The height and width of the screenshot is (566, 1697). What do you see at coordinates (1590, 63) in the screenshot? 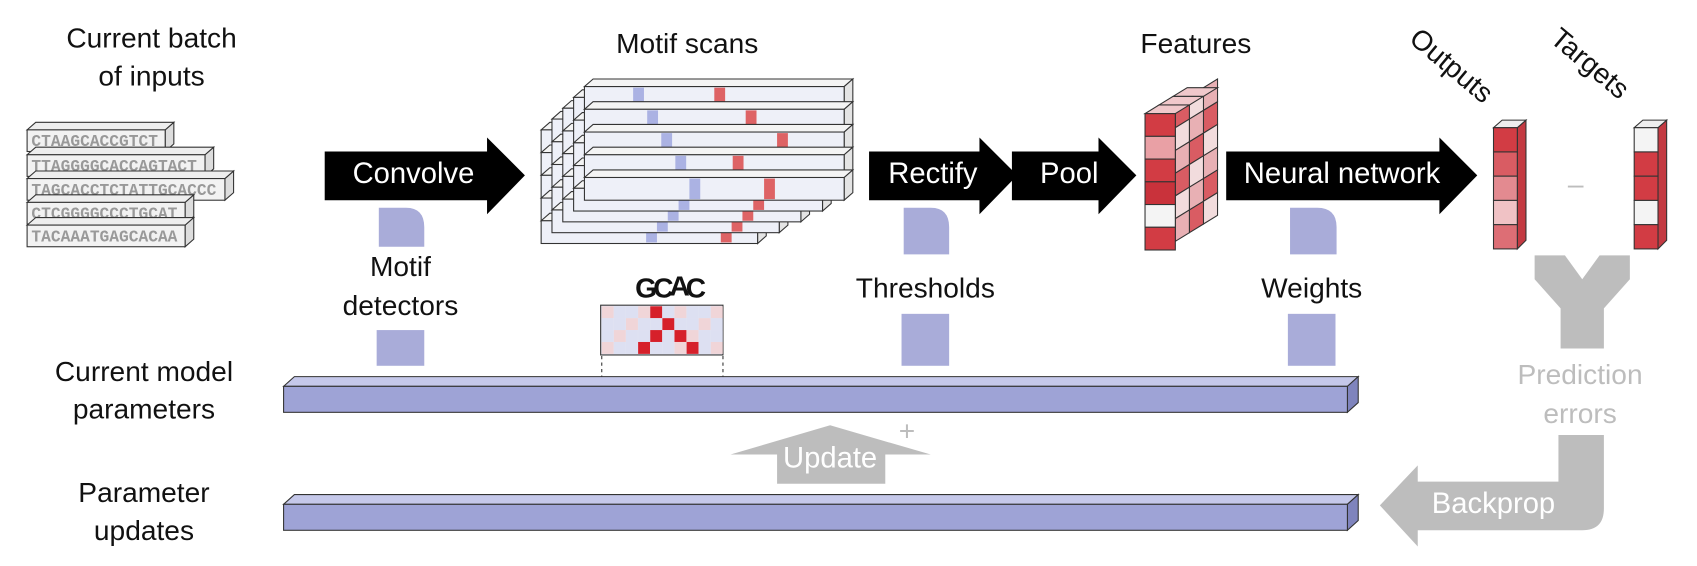
I see `stage-title: Targets` at bounding box center [1590, 63].